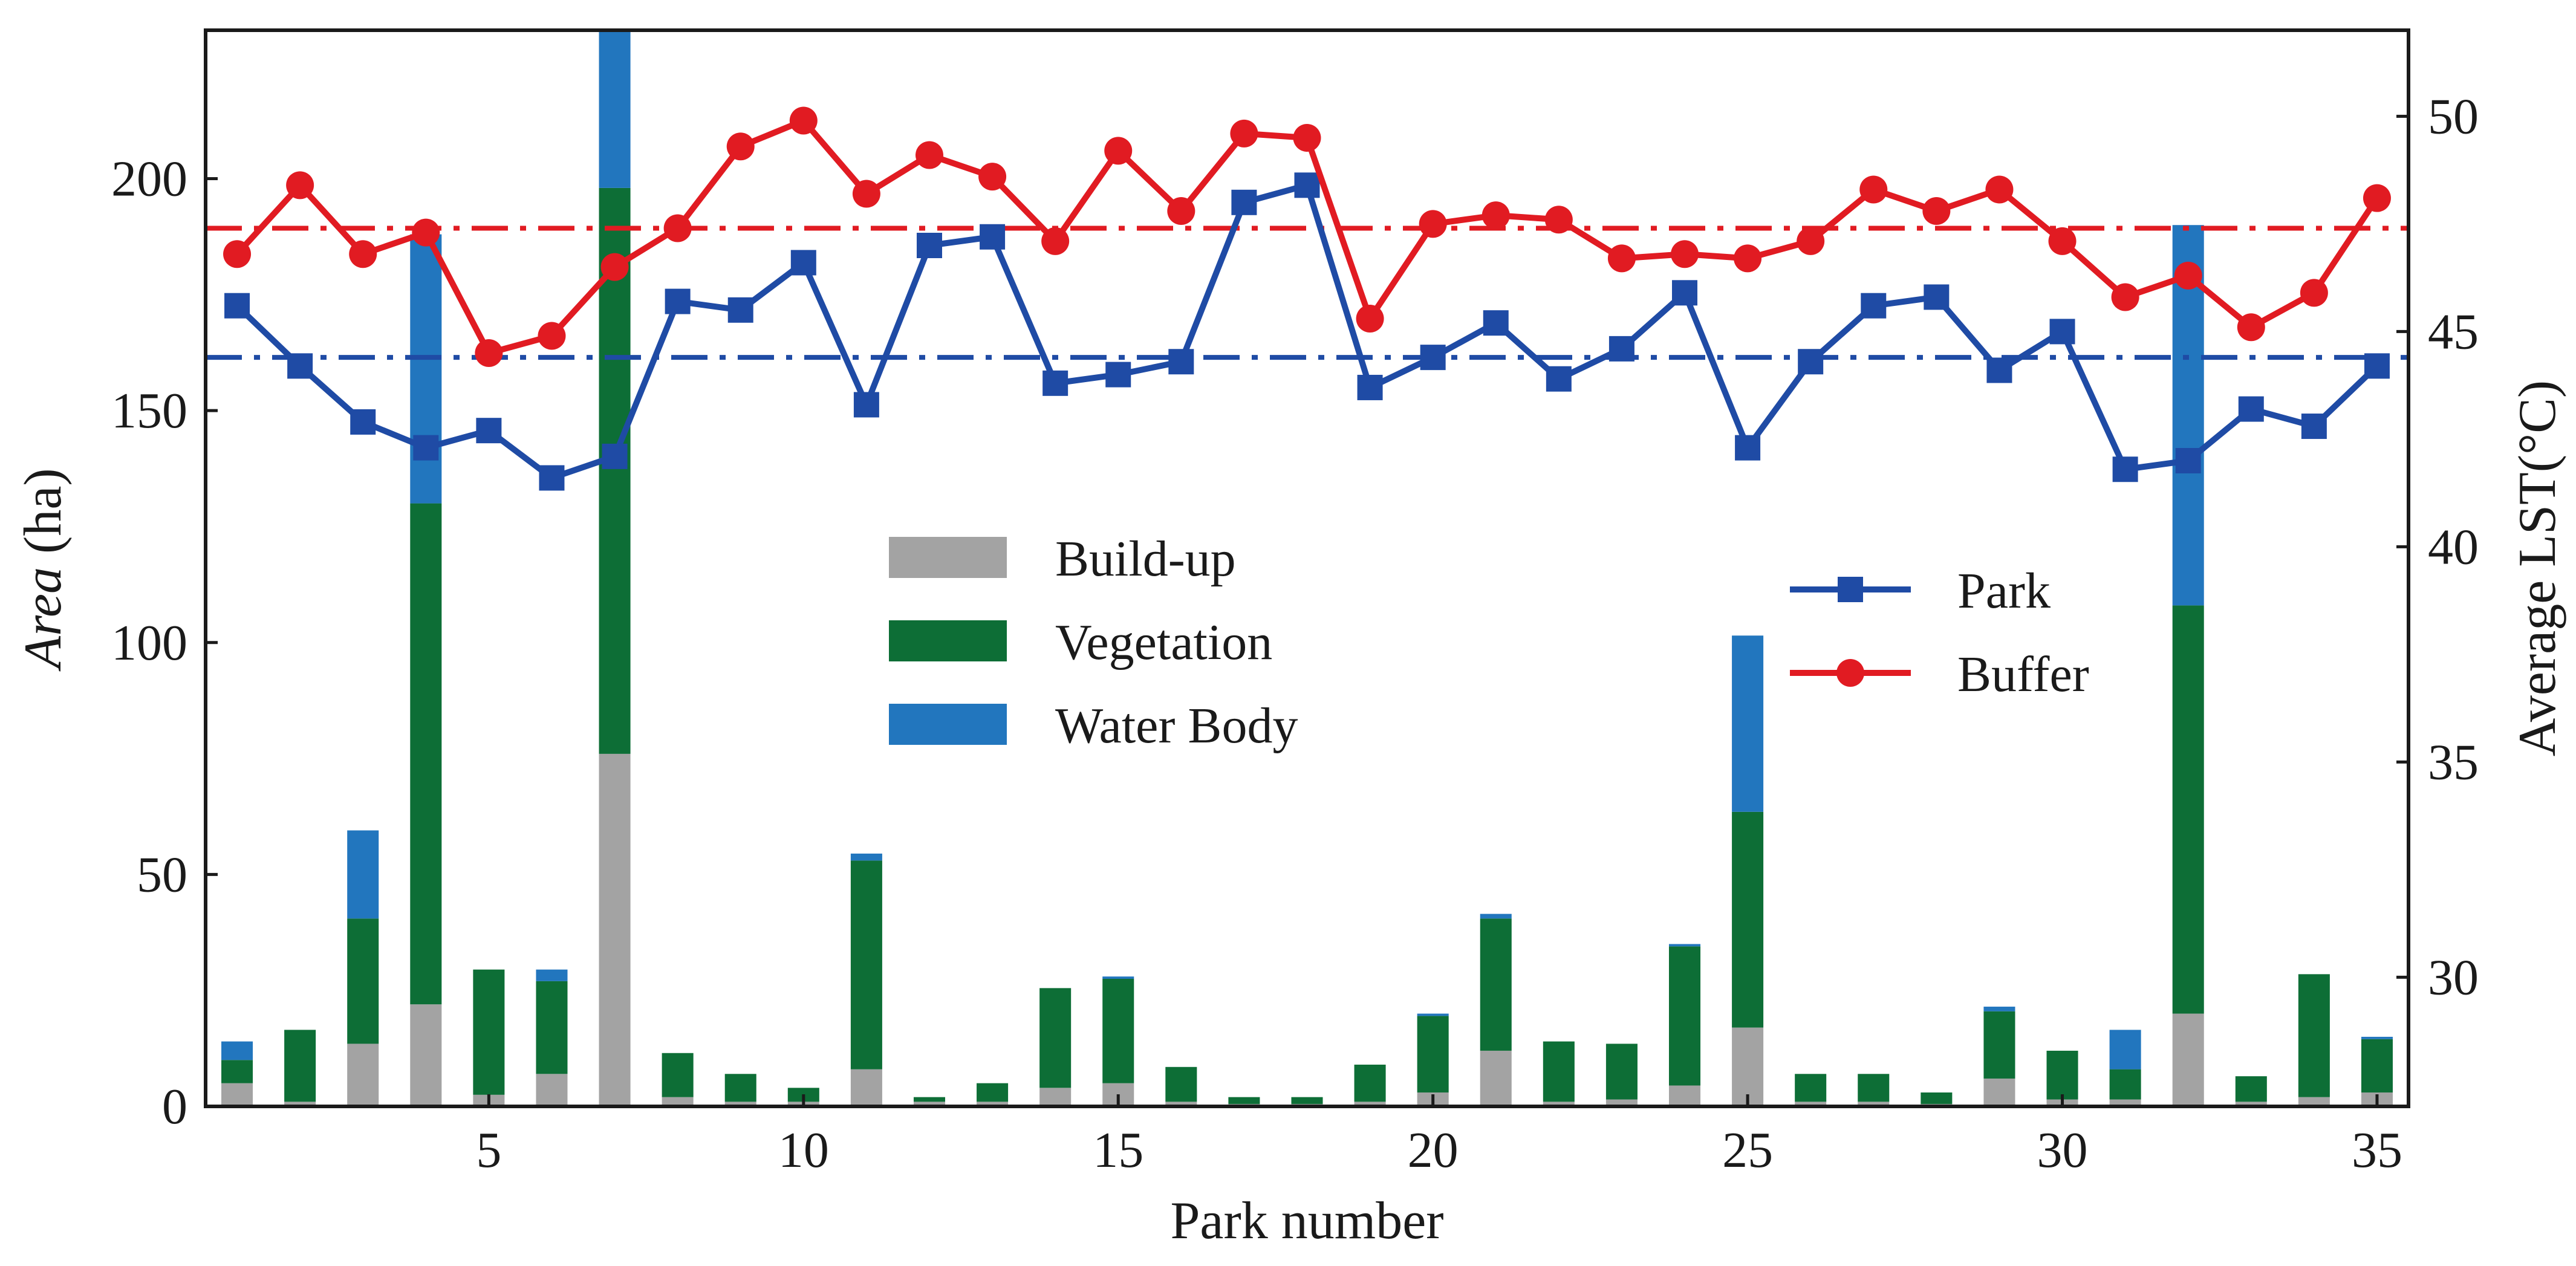 The height and width of the screenshot is (1266, 2576). I want to click on y-left-tick-label-100: 100, so click(149, 643).